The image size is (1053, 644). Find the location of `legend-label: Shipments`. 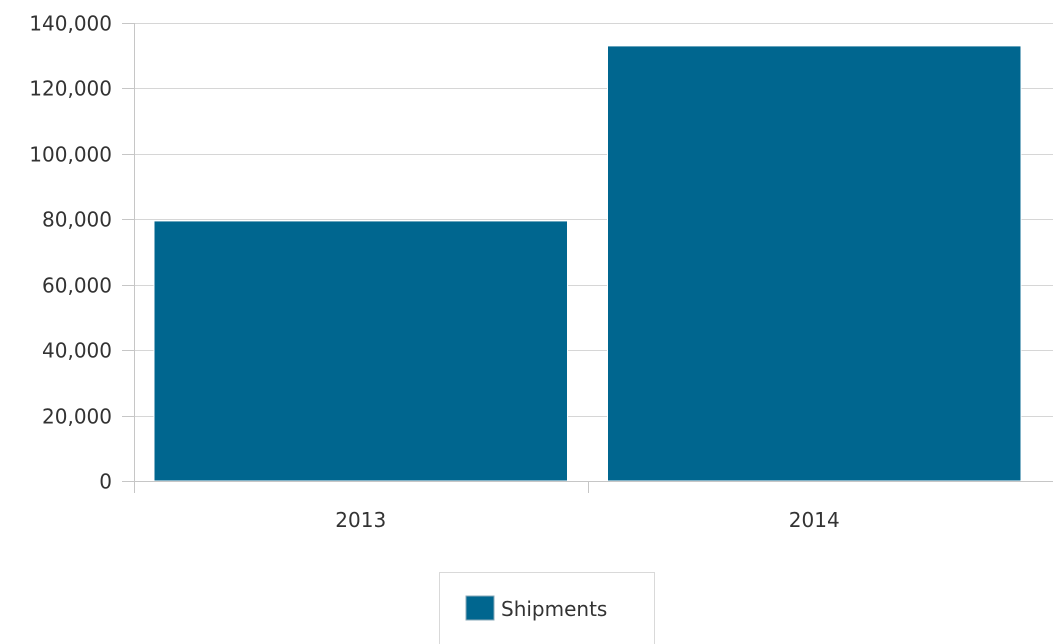

legend-label: Shipments is located at coordinates (554, 609).